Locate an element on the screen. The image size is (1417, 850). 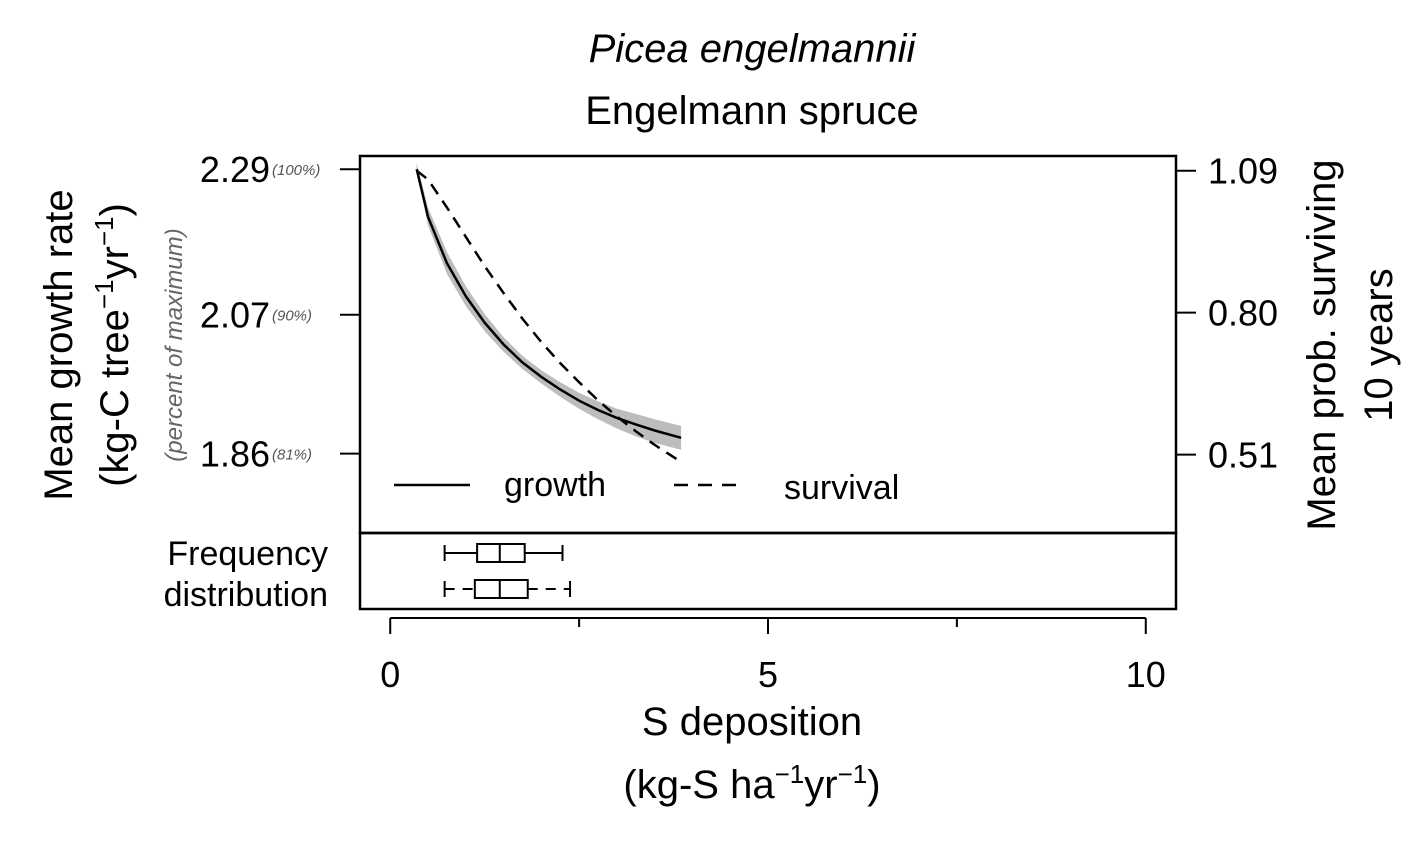
right-axis-title-line1: Mean prob. surviving is located at coordinates (1322, 344).